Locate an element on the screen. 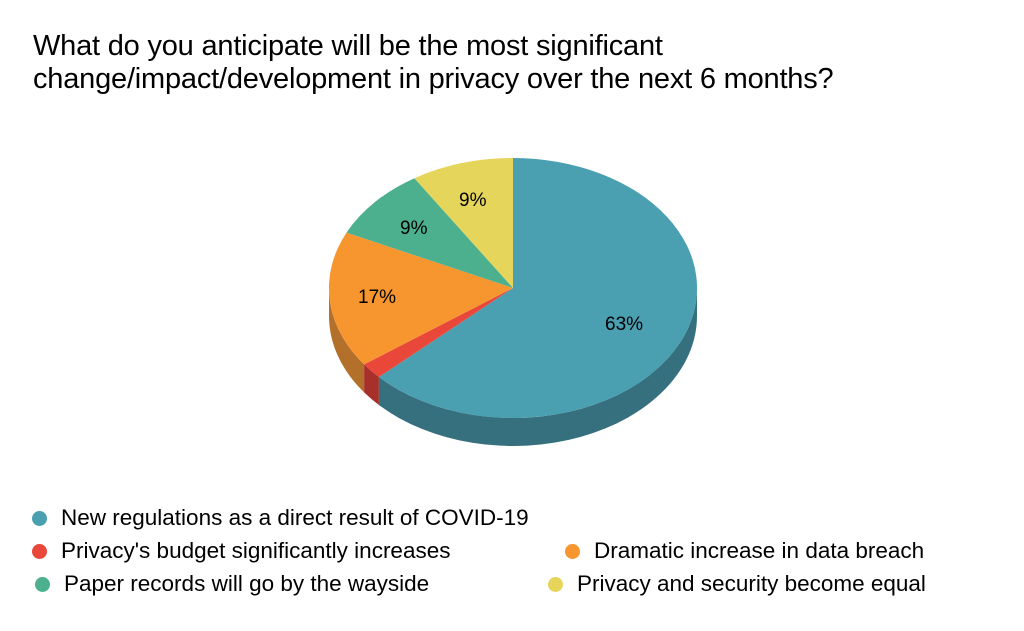 The image size is (1024, 631). legend-label: Privacy and security become equal is located at coordinates (751, 583).